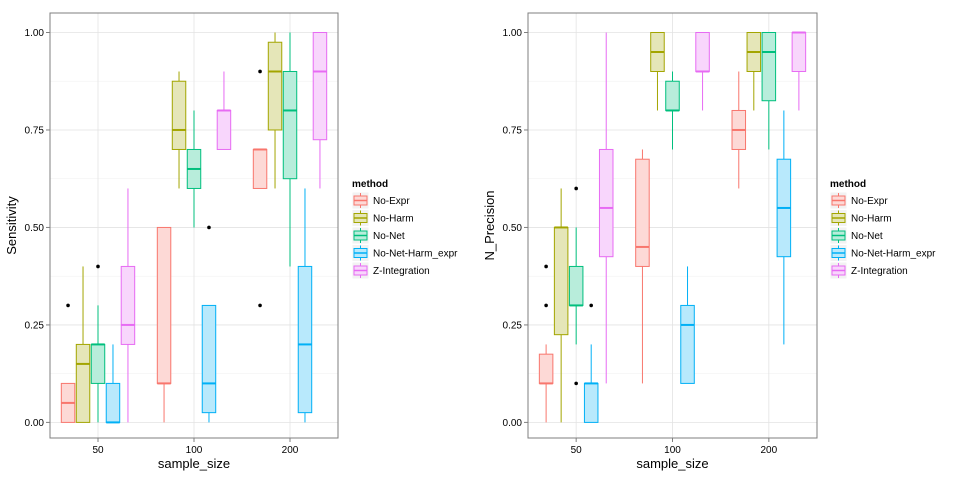  What do you see at coordinates (11, 225) in the screenshot?
I see `y-axis-title: Sensitivity` at bounding box center [11, 225].